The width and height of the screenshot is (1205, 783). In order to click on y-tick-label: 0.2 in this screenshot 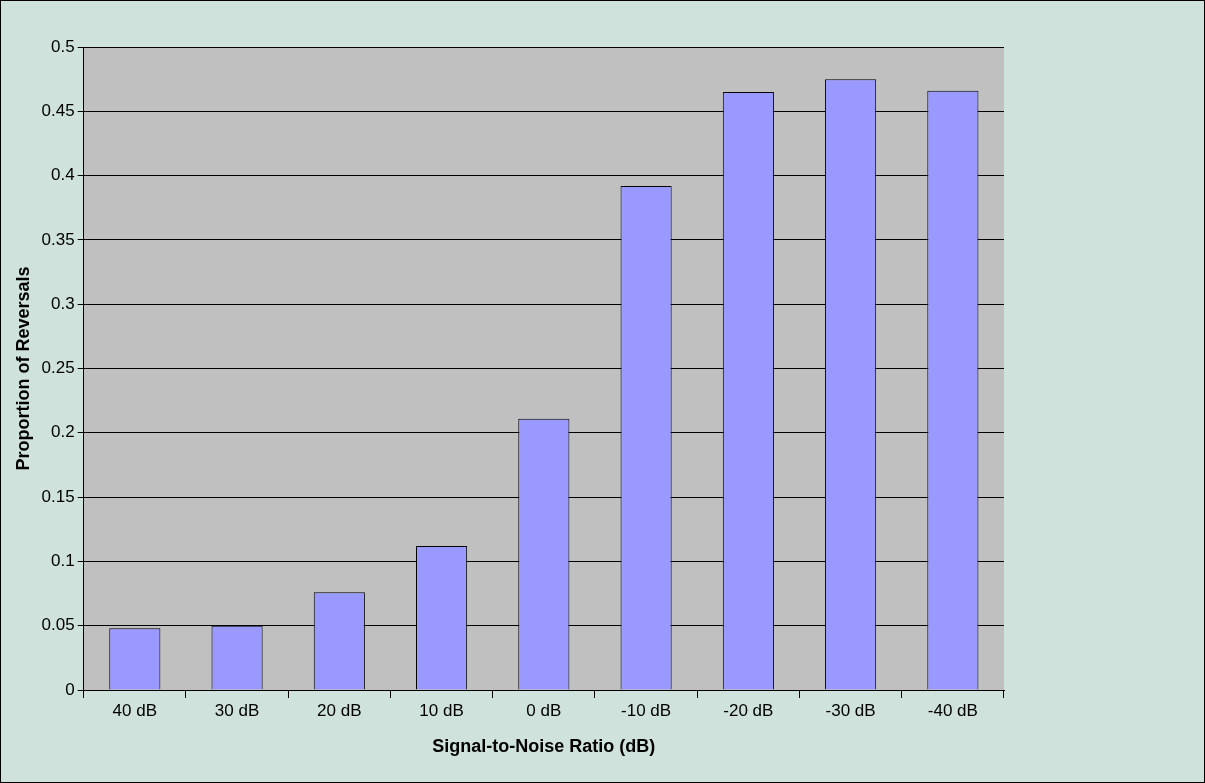, I will do `click(63, 432)`.